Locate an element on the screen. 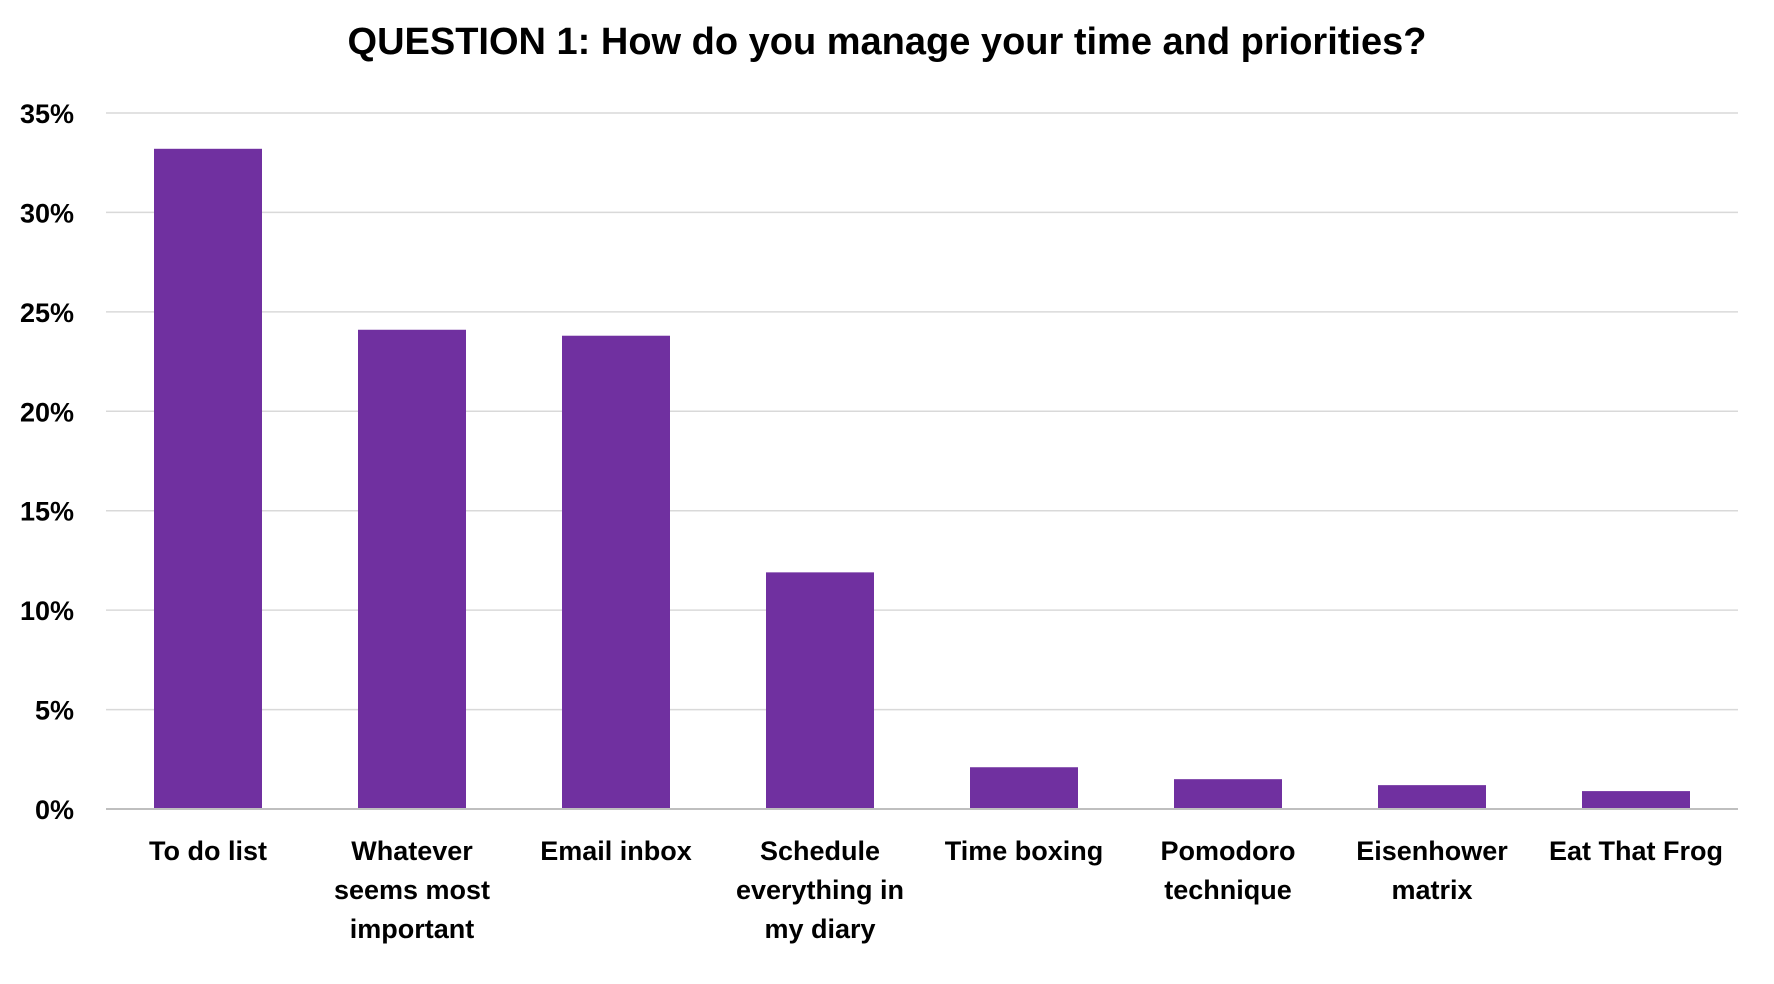 This screenshot has height=984, width=1774. y-tick-label: 15% is located at coordinates (47, 512).